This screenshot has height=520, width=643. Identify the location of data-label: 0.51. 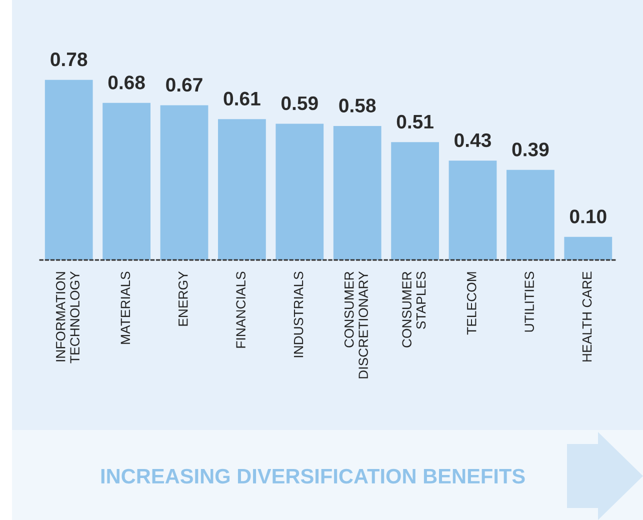
(415, 121).